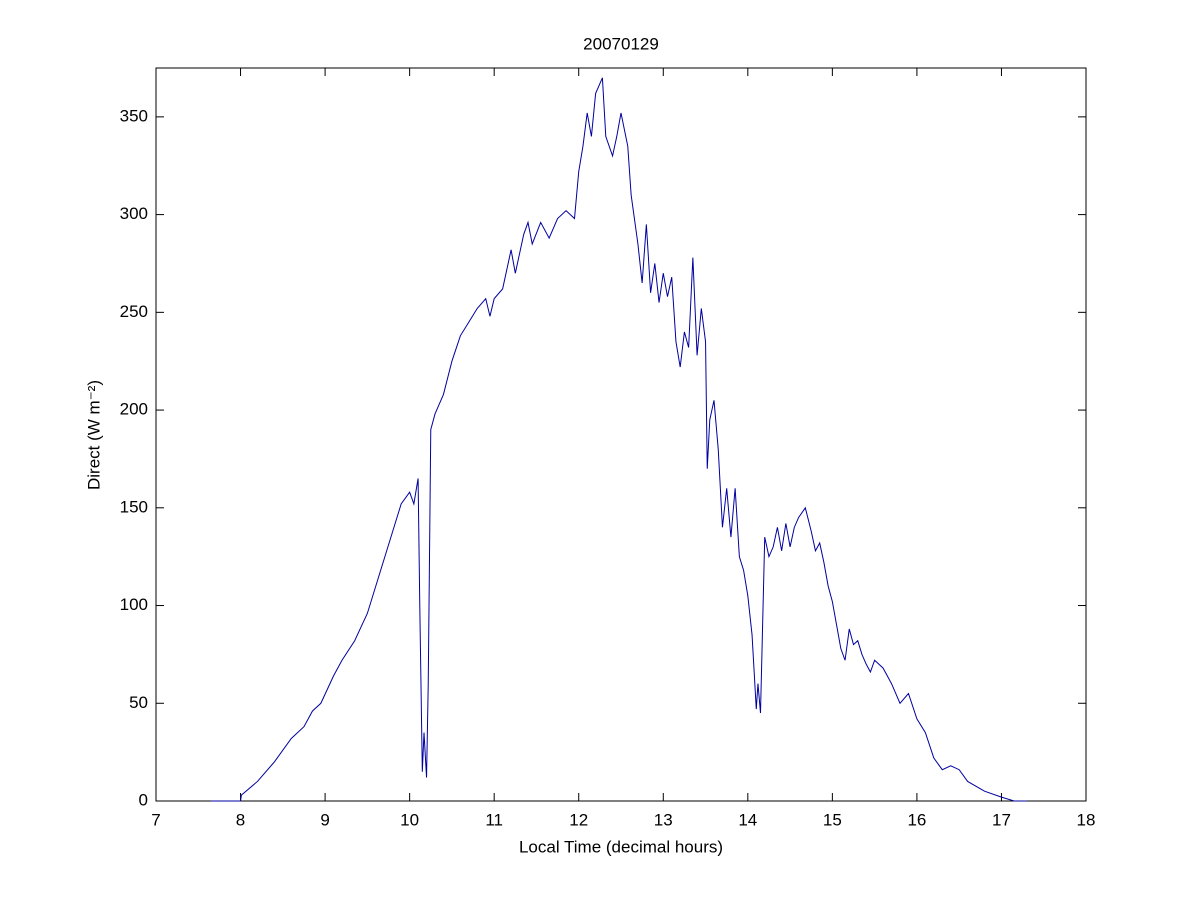 Image resolution: width=1200 pixels, height=900 pixels. What do you see at coordinates (155, 819) in the screenshot?
I see `x-tick-label: 7` at bounding box center [155, 819].